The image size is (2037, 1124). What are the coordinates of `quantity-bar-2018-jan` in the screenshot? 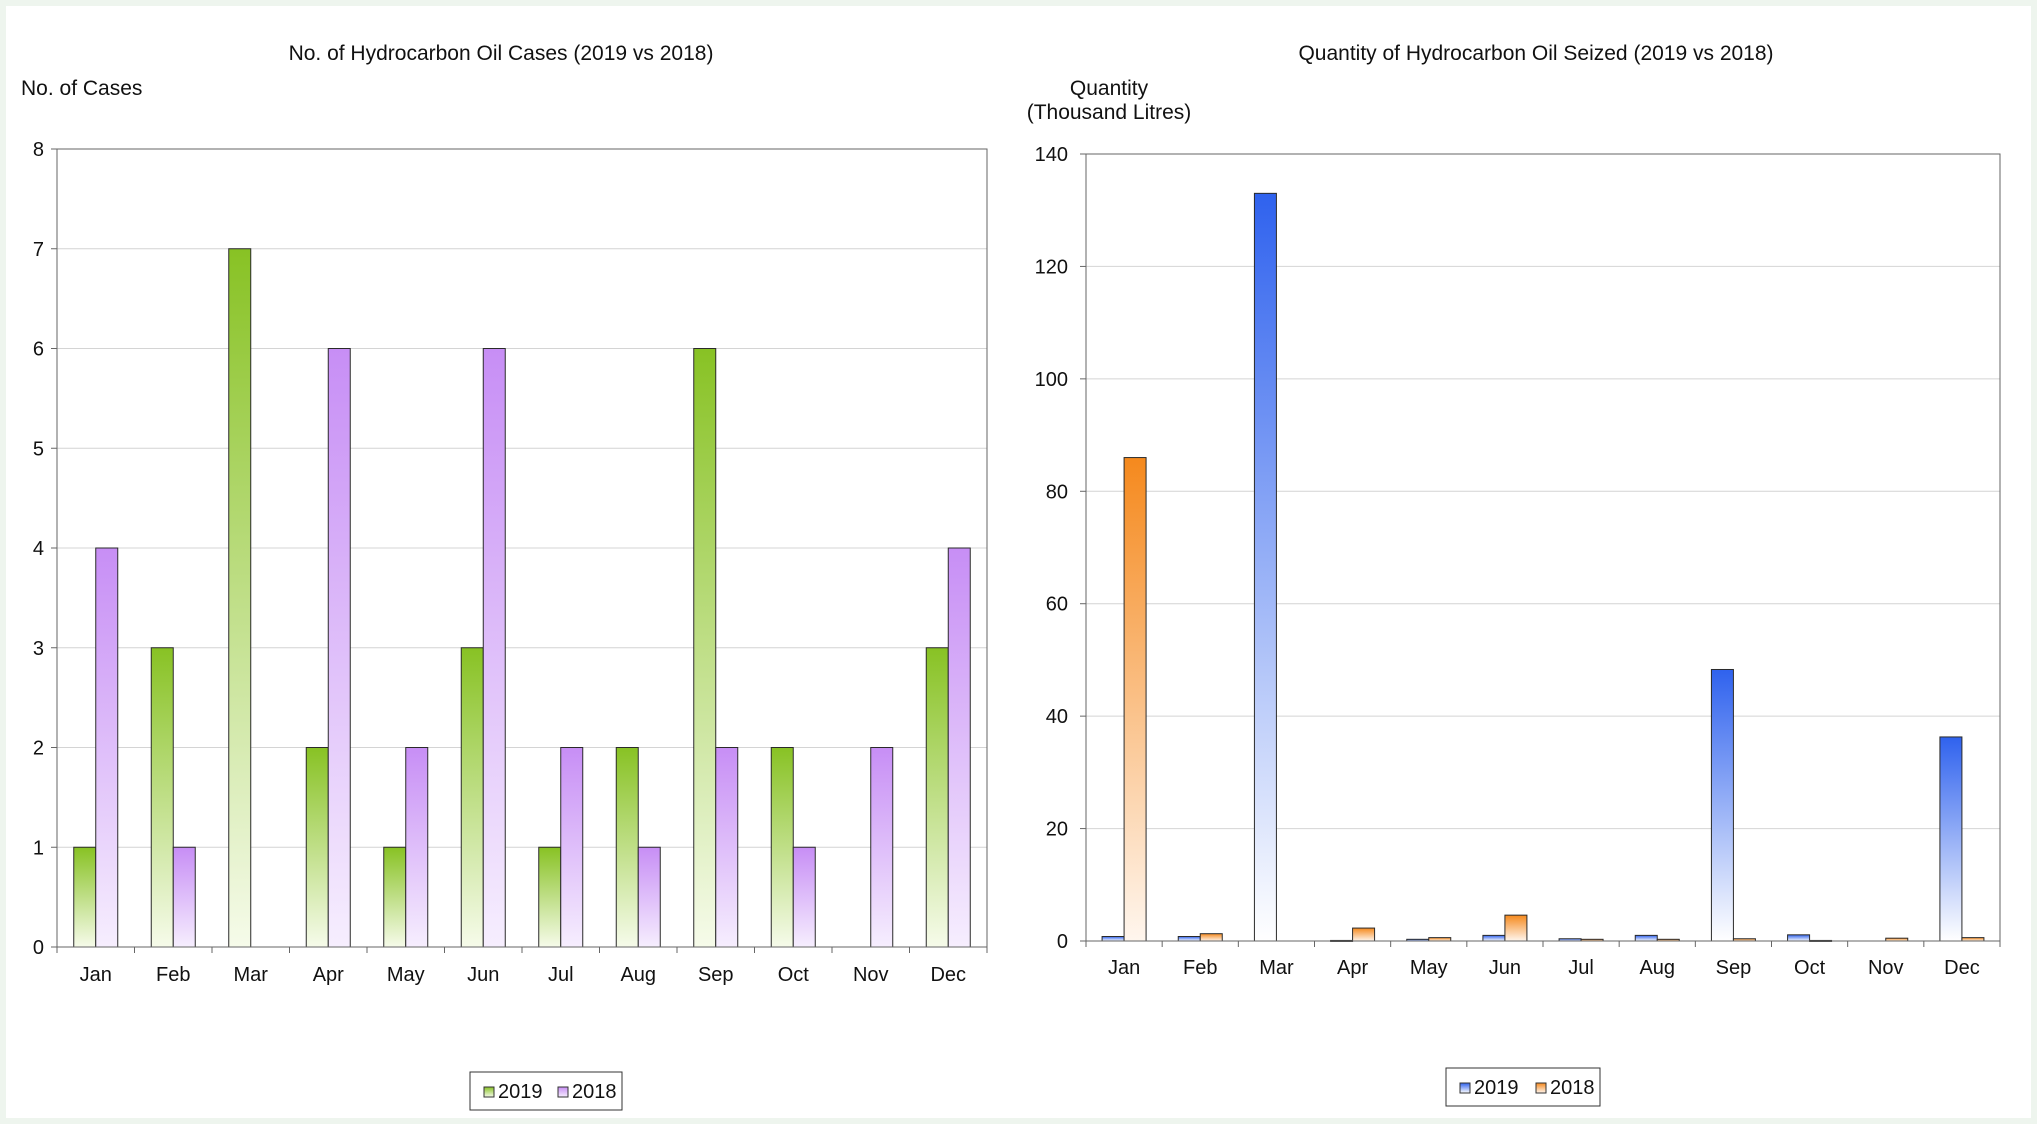 It's located at (1135, 699).